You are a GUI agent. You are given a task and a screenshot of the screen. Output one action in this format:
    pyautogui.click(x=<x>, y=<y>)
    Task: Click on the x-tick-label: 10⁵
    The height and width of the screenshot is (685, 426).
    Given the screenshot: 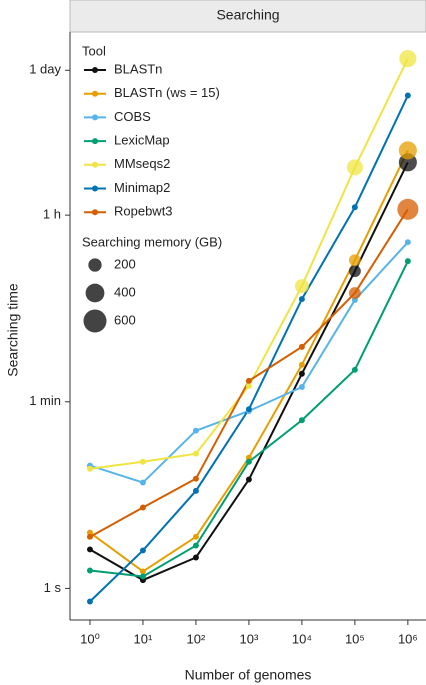 What is the action you would take?
    pyautogui.click(x=355, y=638)
    